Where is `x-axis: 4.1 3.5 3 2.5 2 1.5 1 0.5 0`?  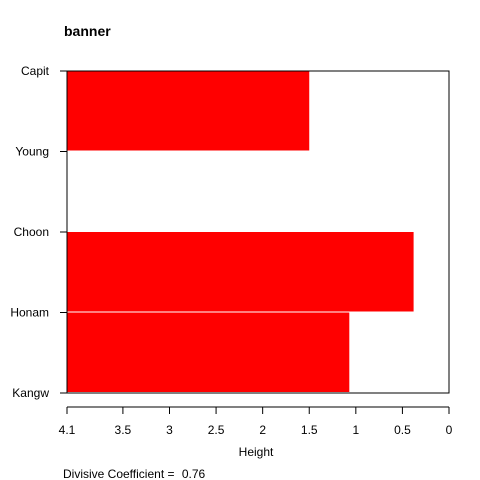 x-axis: 4.1 3.5 3 2.5 2 1.5 1 0.5 0 is located at coordinates (256, 421).